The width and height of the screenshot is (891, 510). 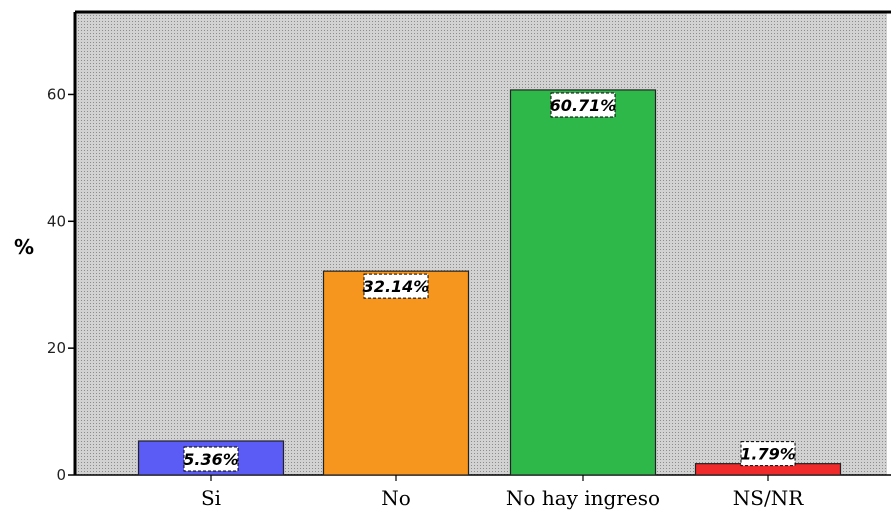 What do you see at coordinates (56, 348) in the screenshot?
I see `y-tick-label: 20` at bounding box center [56, 348].